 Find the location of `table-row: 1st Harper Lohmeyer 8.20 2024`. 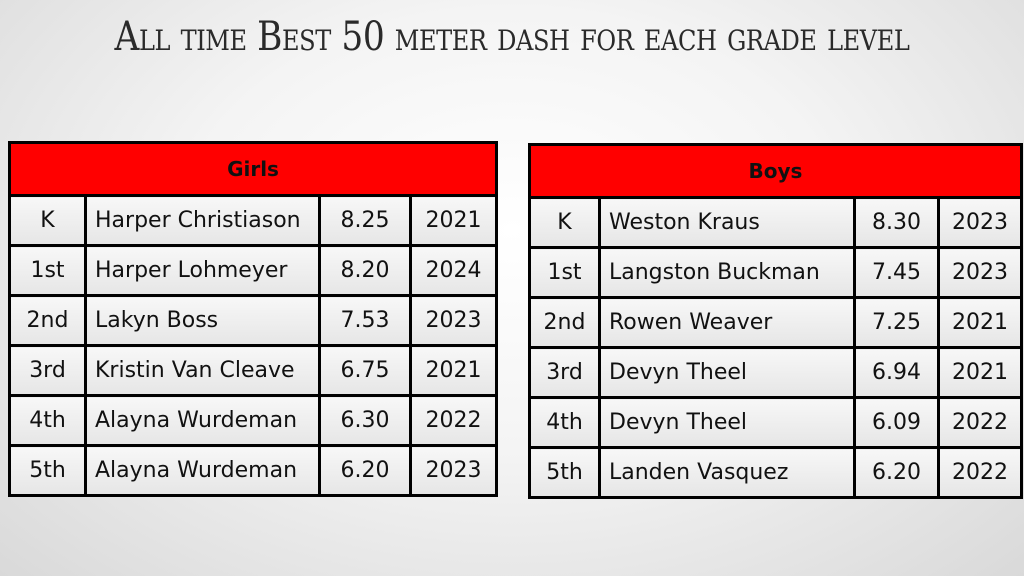

table-row: 1st Harper Lohmeyer 8.20 2024 is located at coordinates (253, 270).